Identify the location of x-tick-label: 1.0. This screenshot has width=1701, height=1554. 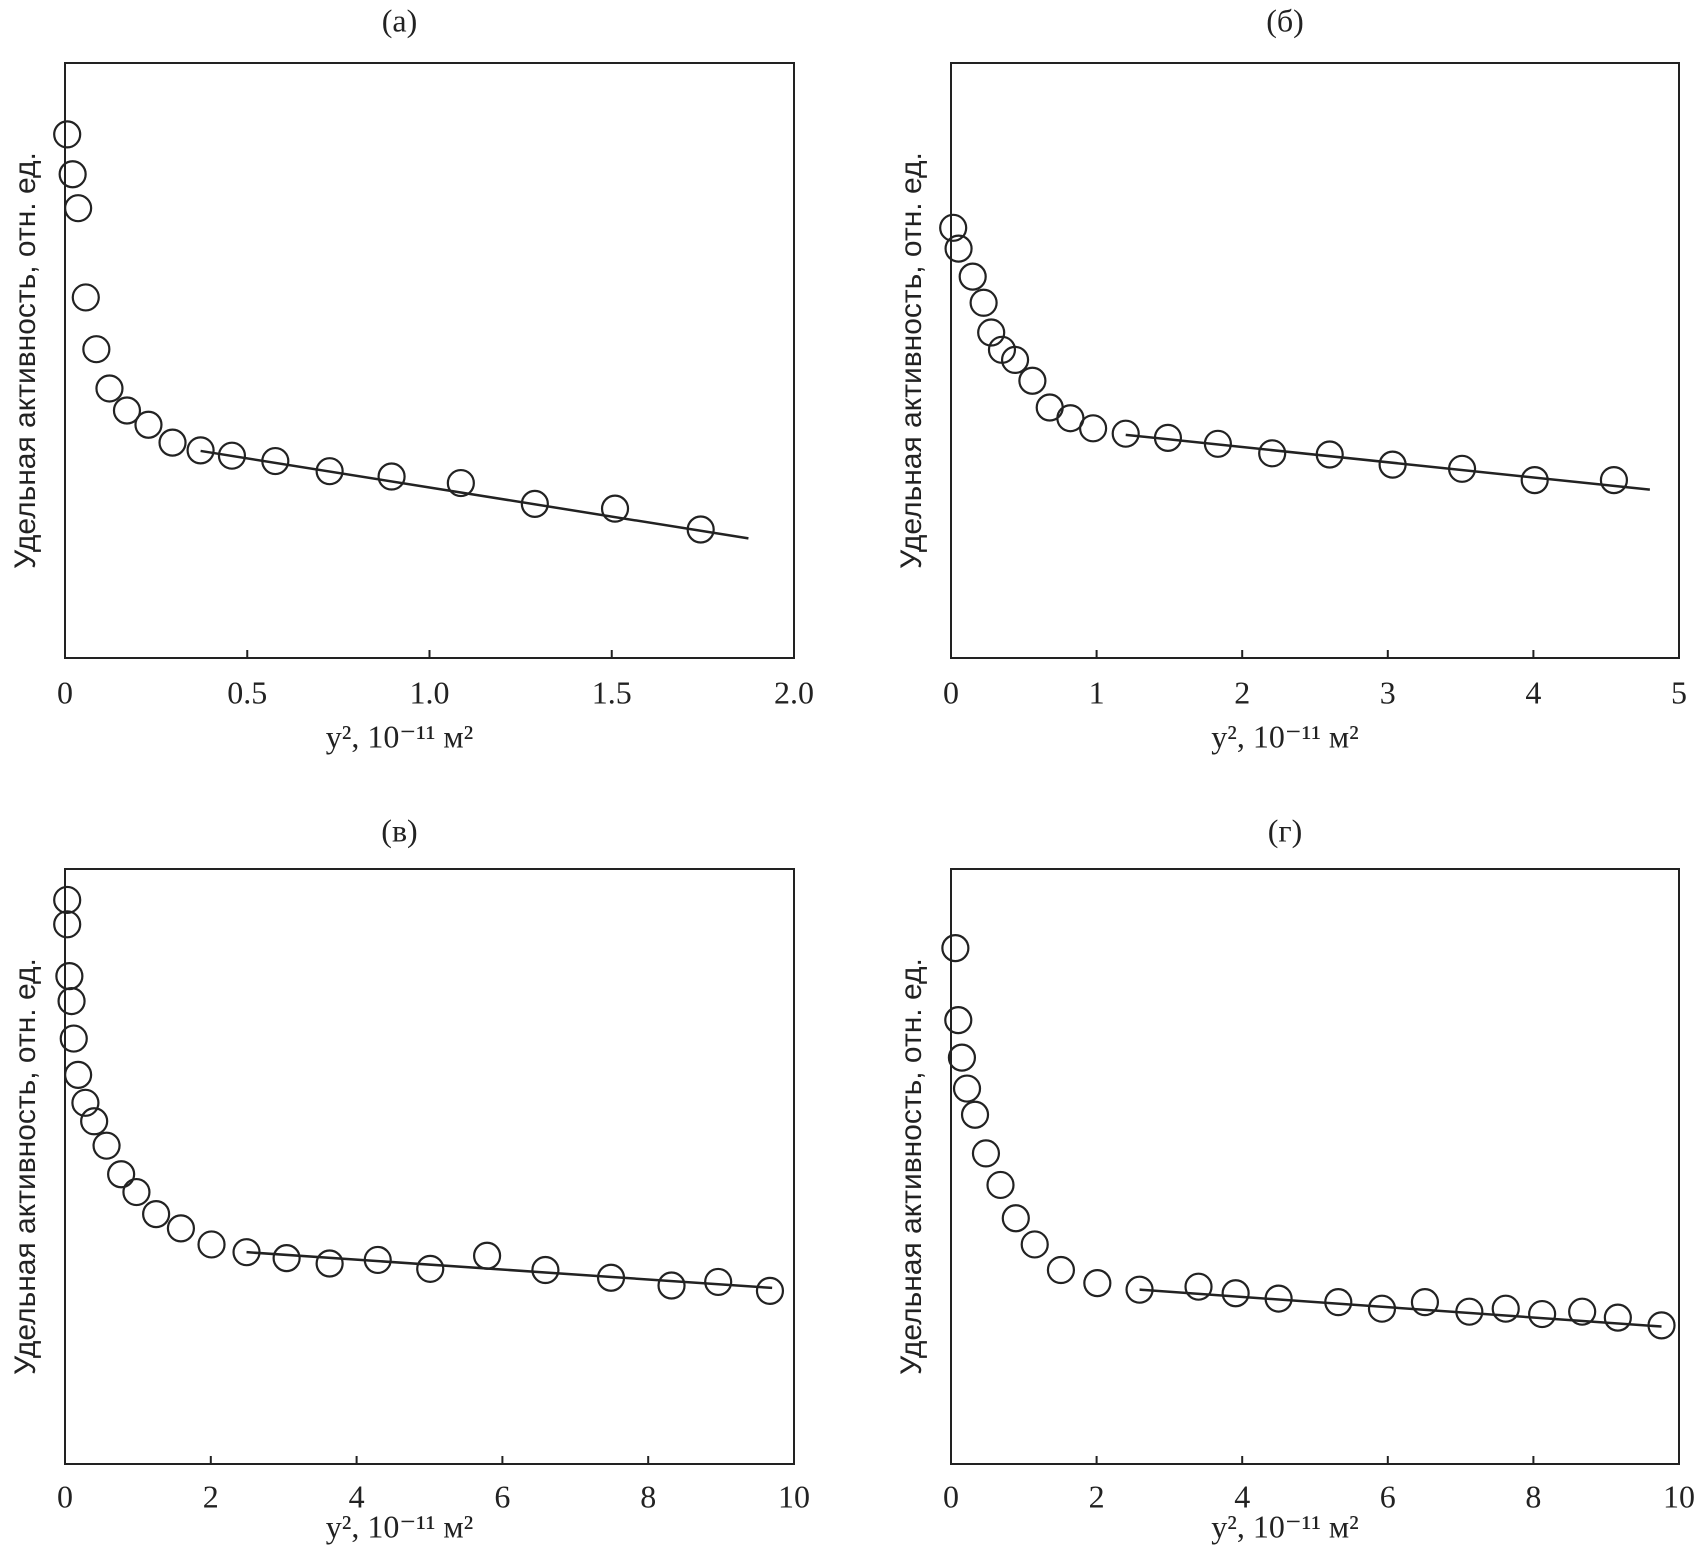
(430, 692).